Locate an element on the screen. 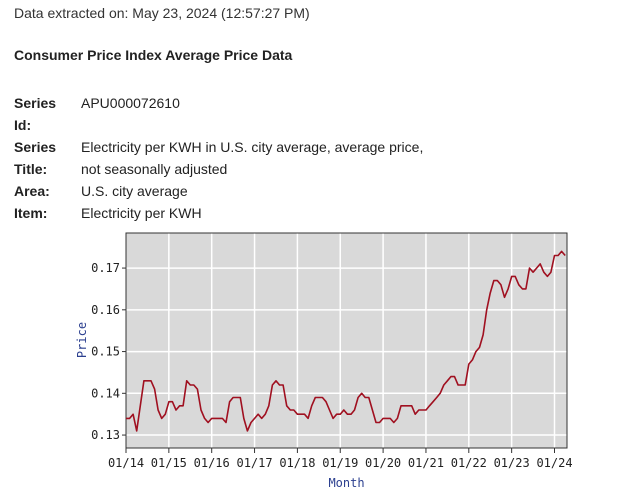 This screenshot has width=640, height=498. meta-row-item: Item: Electricity per KWH is located at coordinates (218, 213).